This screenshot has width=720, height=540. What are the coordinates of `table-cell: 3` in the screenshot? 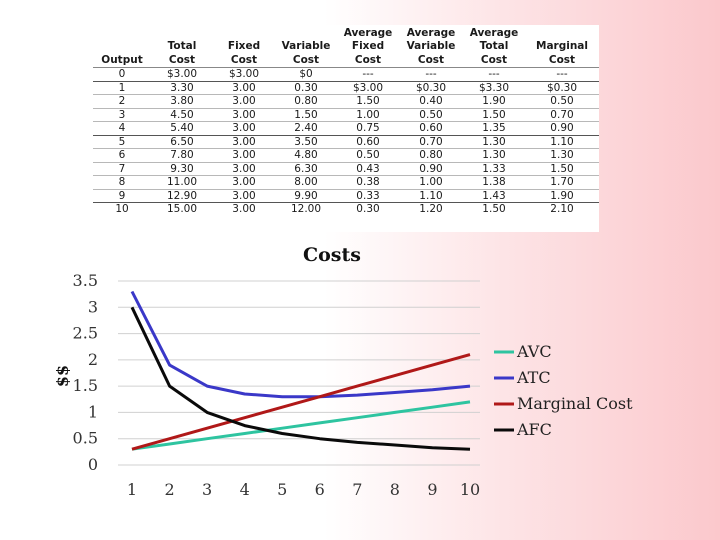 It's located at (122, 114).